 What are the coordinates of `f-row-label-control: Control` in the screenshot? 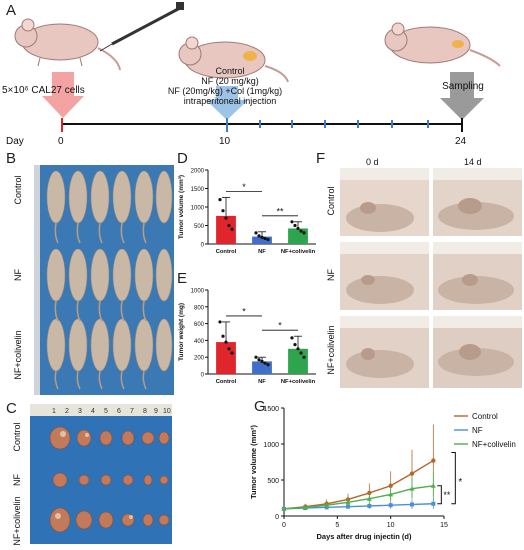 It's located at (331, 201).